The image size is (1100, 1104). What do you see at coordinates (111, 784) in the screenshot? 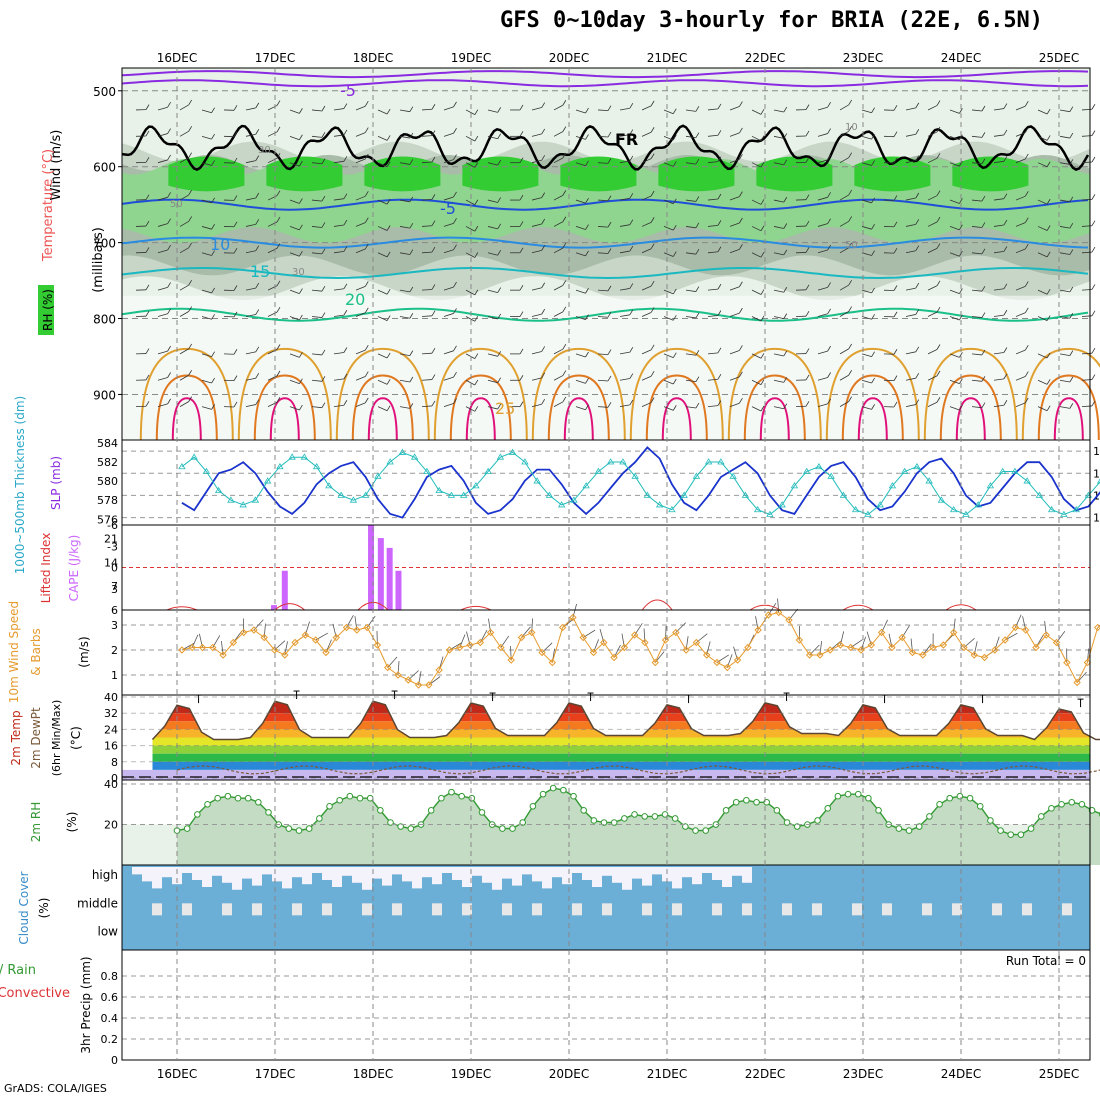
I see `rh-tick-label: 40` at bounding box center [111, 784].